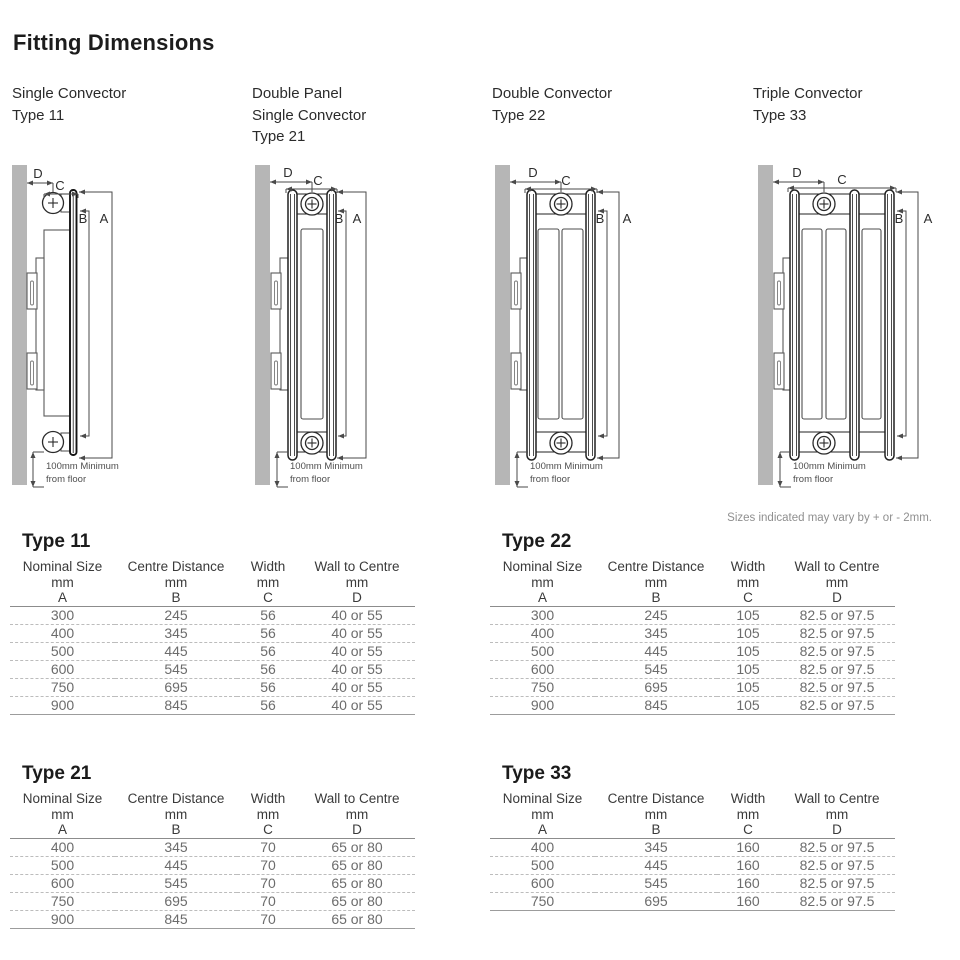 Image resolution: width=960 pixels, height=960 pixels. What do you see at coordinates (692, 668) in the screenshot?
I see `table-row: 600 545 105 82.5 or 97.5` at bounding box center [692, 668].